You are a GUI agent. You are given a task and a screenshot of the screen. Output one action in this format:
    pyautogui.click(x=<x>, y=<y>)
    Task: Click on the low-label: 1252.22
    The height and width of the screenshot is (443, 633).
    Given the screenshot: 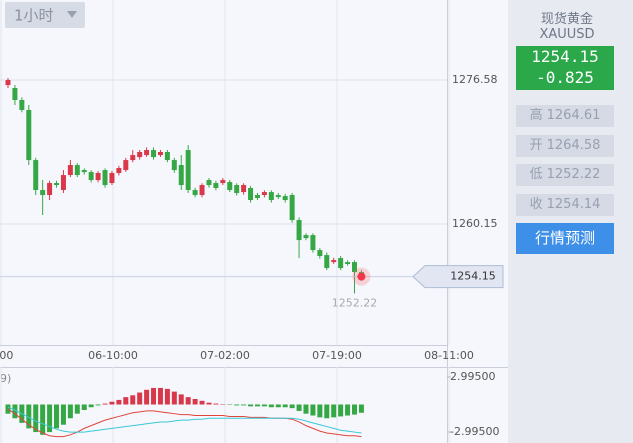 What is the action you would take?
    pyautogui.click(x=355, y=303)
    